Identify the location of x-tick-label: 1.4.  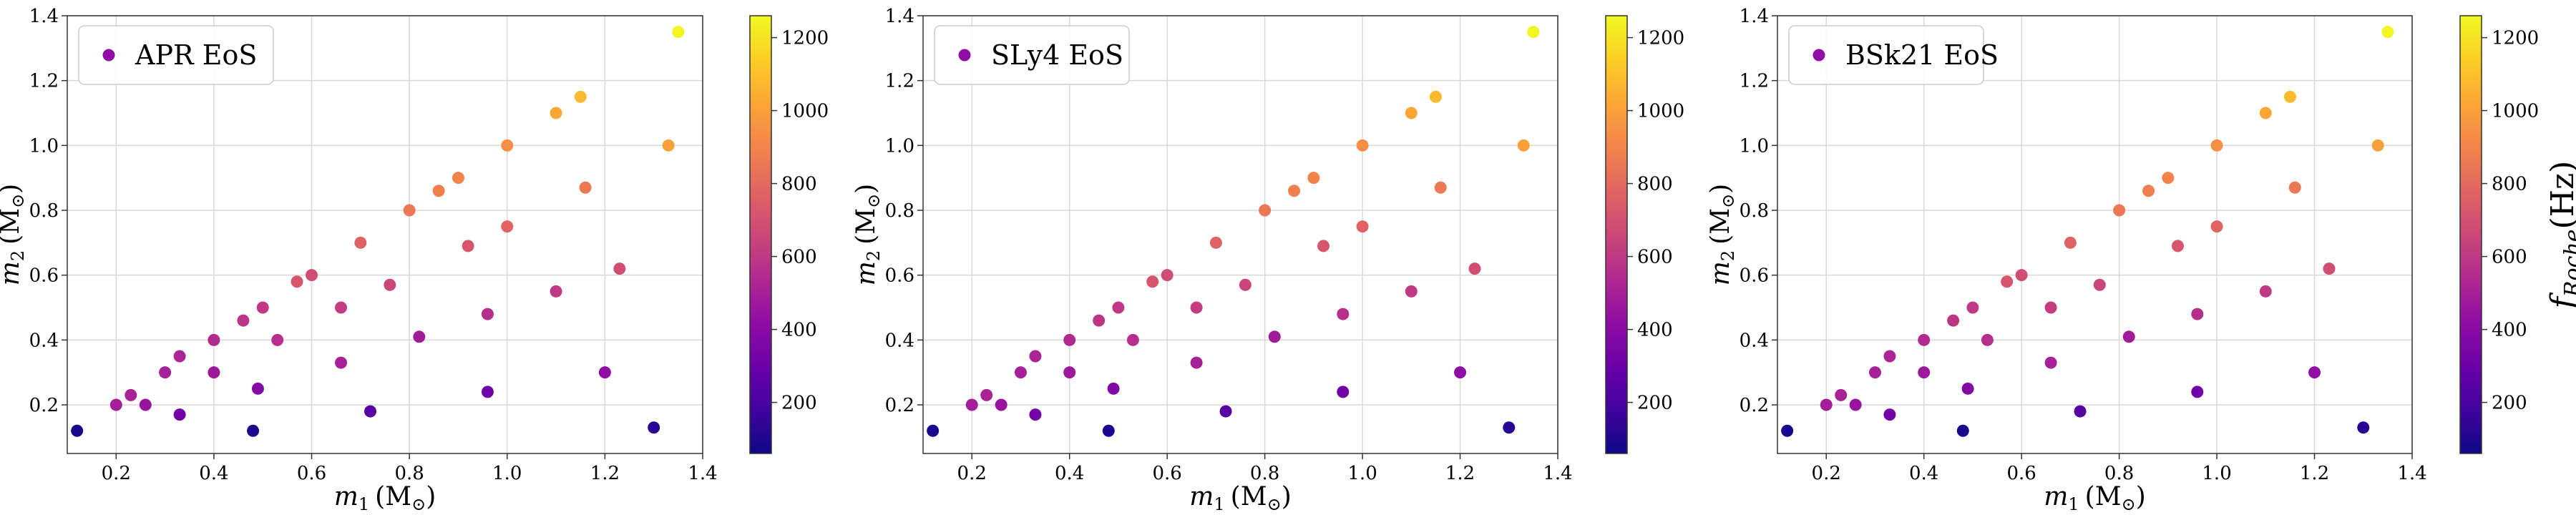
(1557, 474).